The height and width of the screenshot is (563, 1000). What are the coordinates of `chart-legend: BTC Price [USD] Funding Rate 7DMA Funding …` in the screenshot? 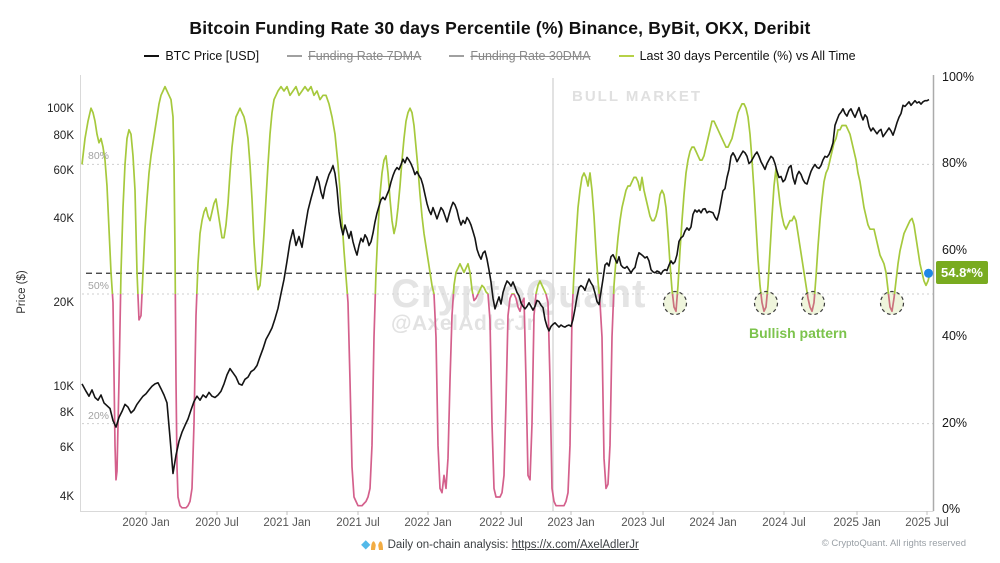 It's located at (500, 56).